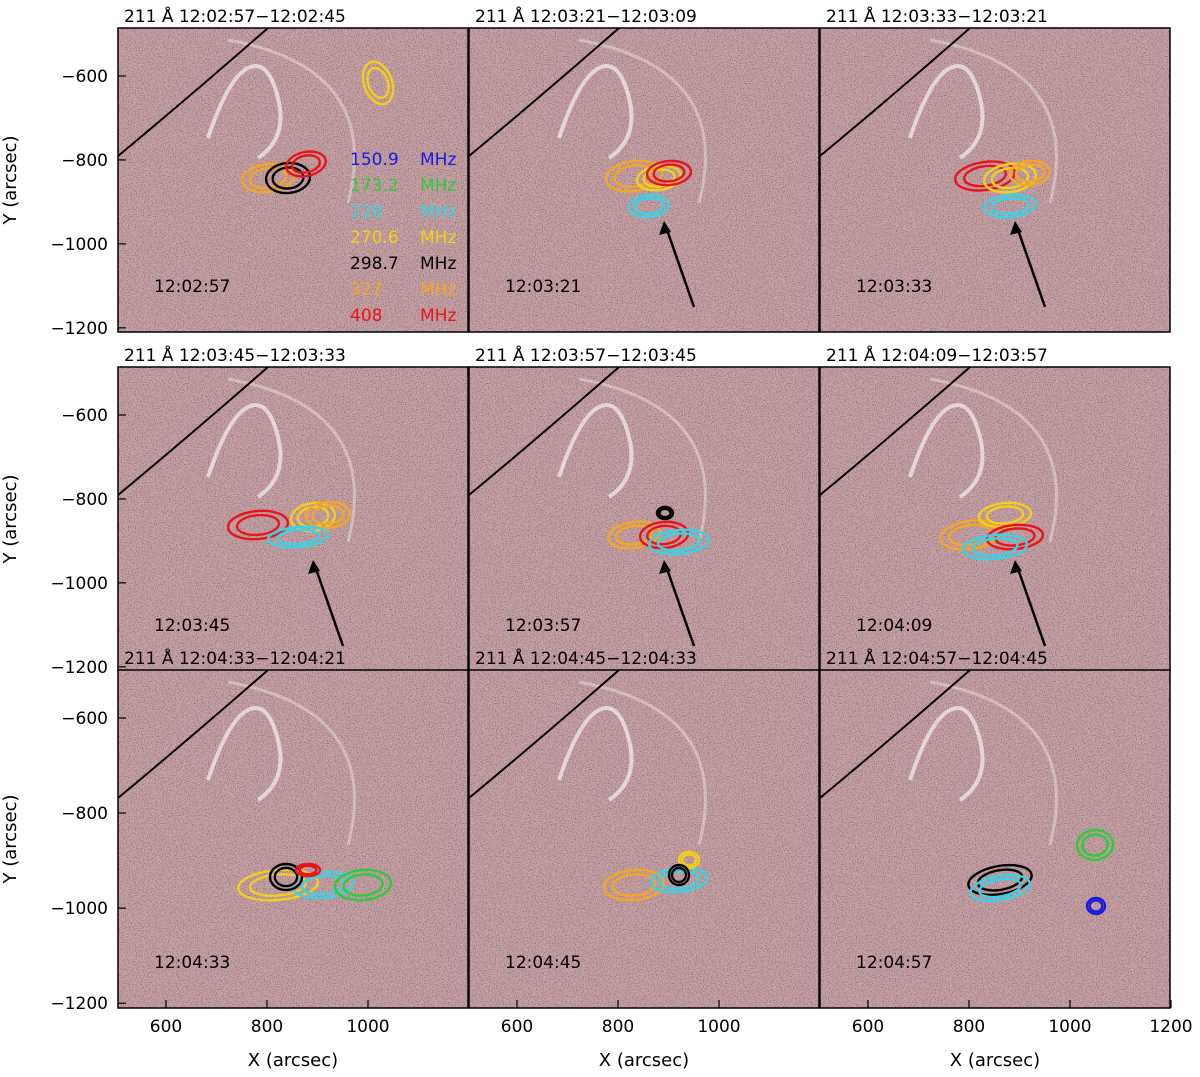  Describe the element at coordinates (894, 626) in the screenshot. I see `panel-time-label: 12:04:09` at that location.